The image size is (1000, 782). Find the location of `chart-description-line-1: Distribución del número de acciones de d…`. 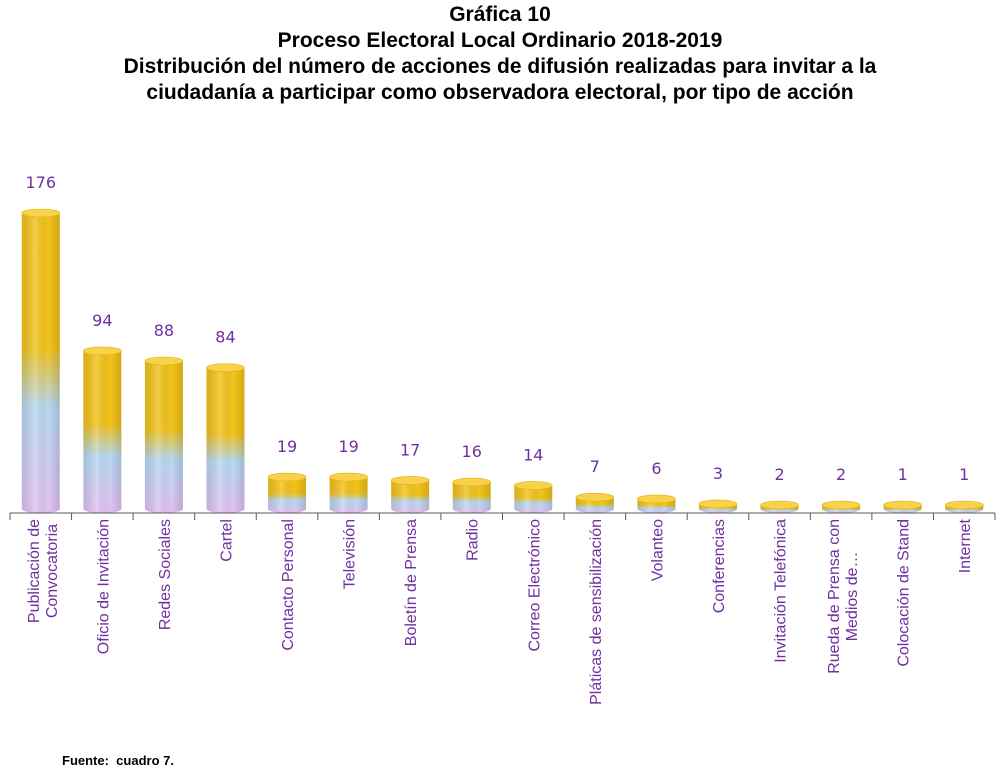

chart-description-line-1: Distribución del número de acciones de d… is located at coordinates (500, 66).